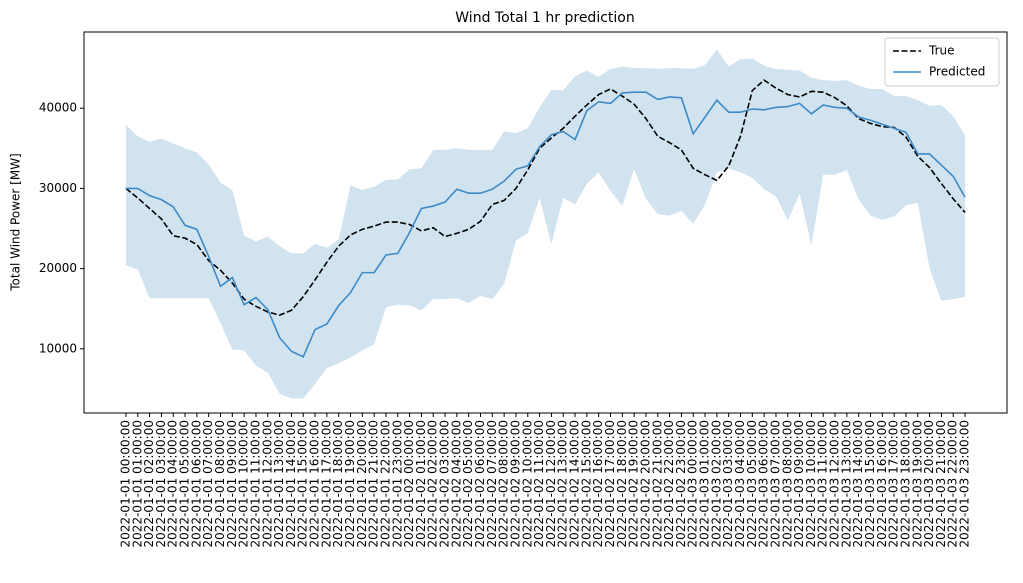 Image resolution: width=1023 pixels, height=583 pixels. I want to click on legend-label: True, so click(941, 51).